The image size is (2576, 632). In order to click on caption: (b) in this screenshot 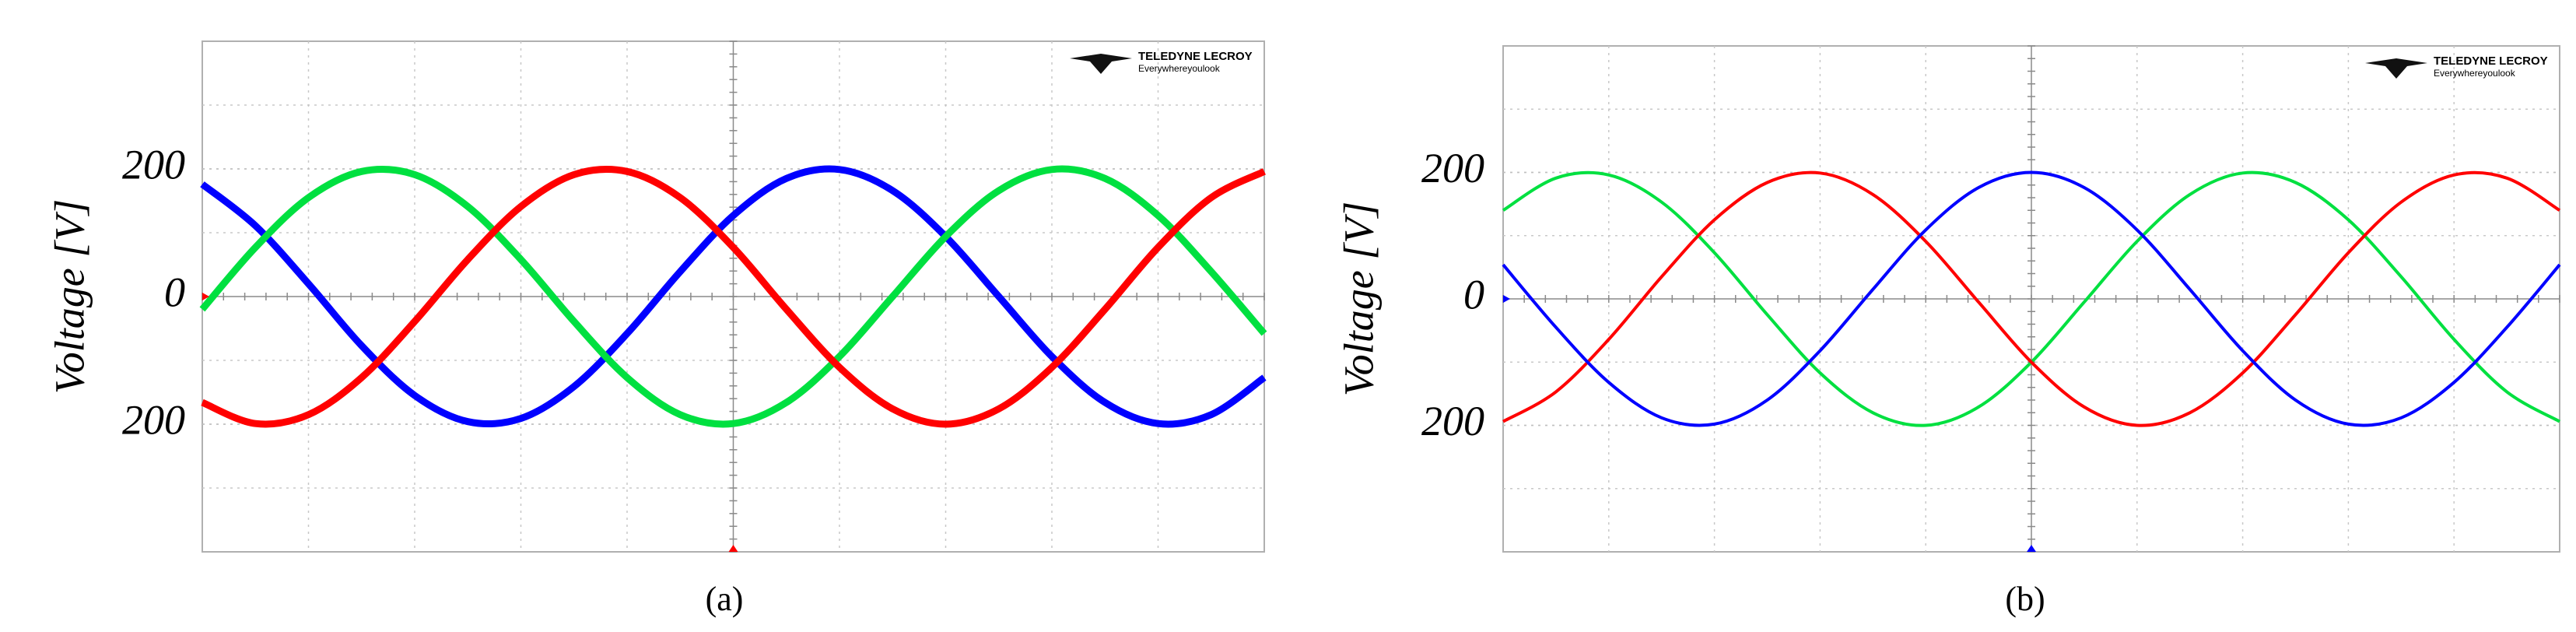, I will do `click(2025, 599)`.